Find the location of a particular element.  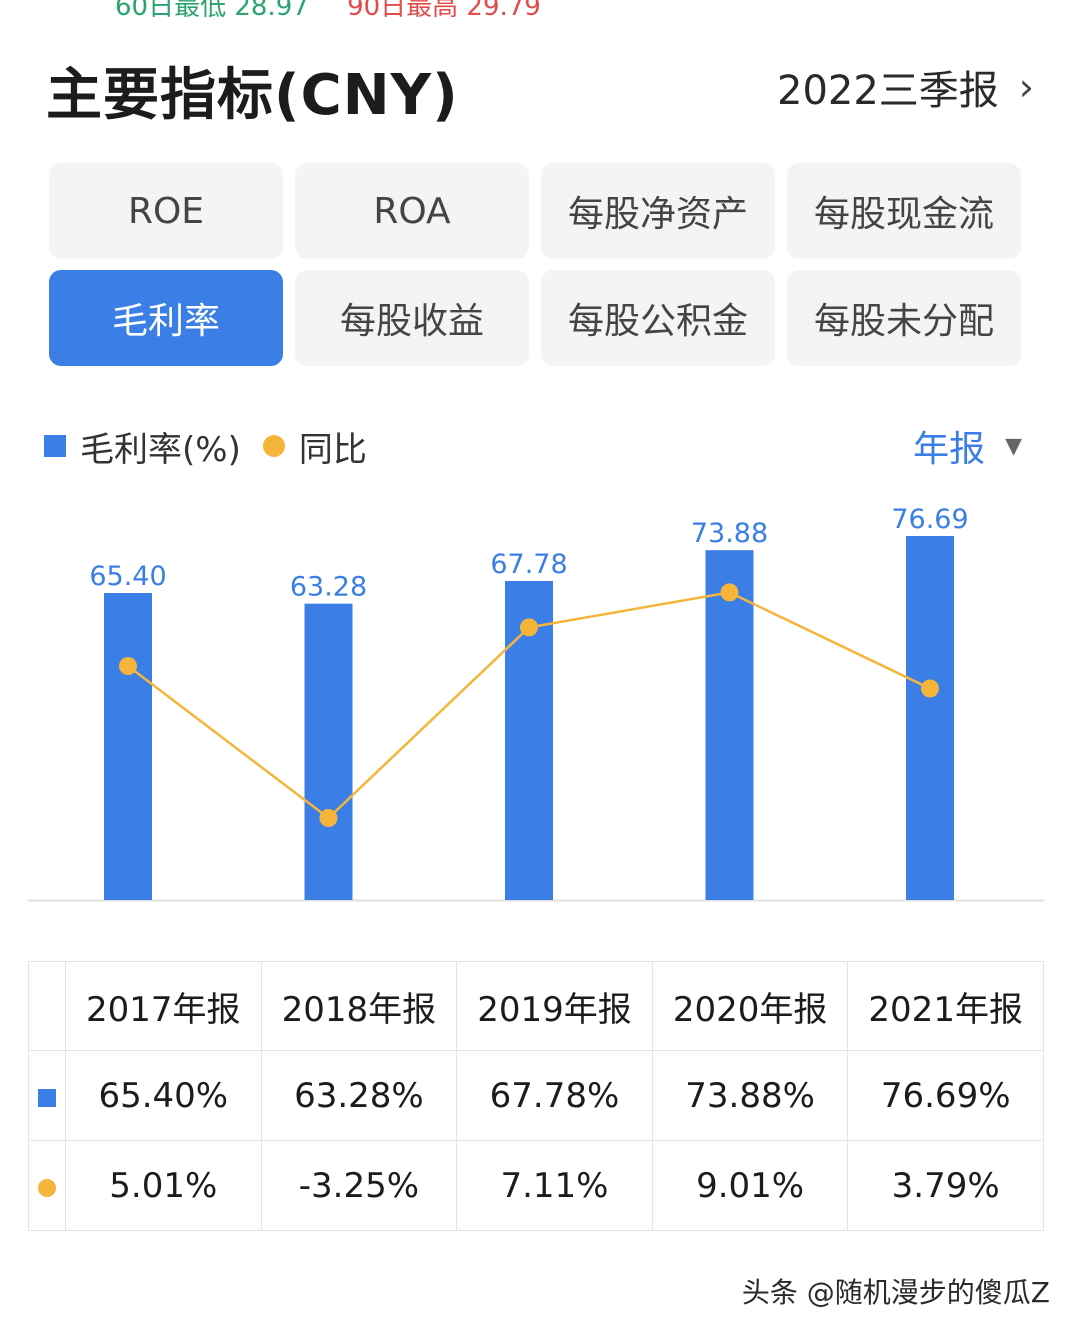

tab-net-asset-per-share: 每股净资产 is located at coordinates (658, 211).